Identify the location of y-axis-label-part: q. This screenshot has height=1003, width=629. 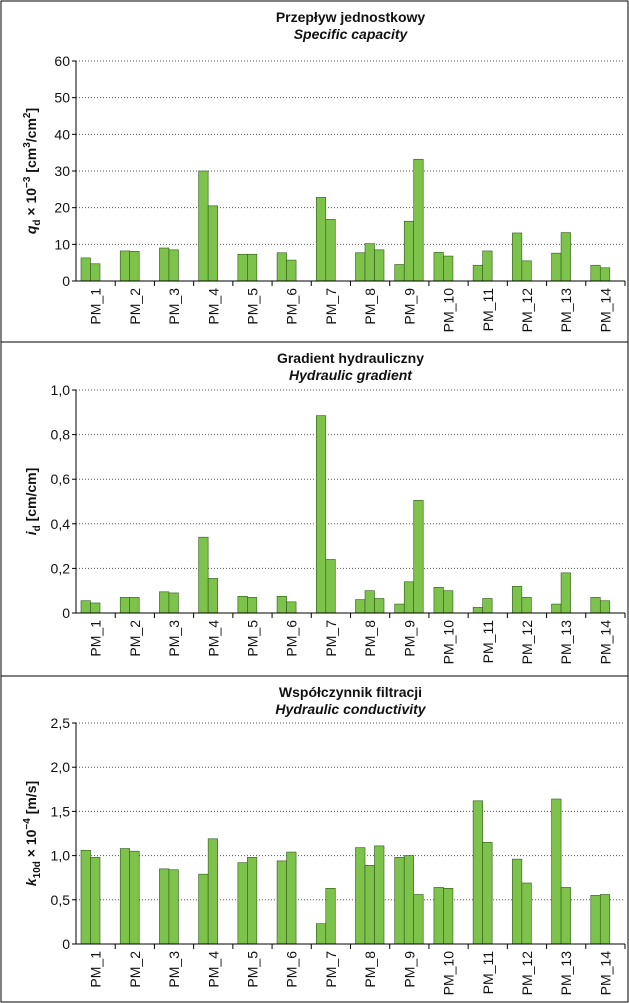
(31, 229).